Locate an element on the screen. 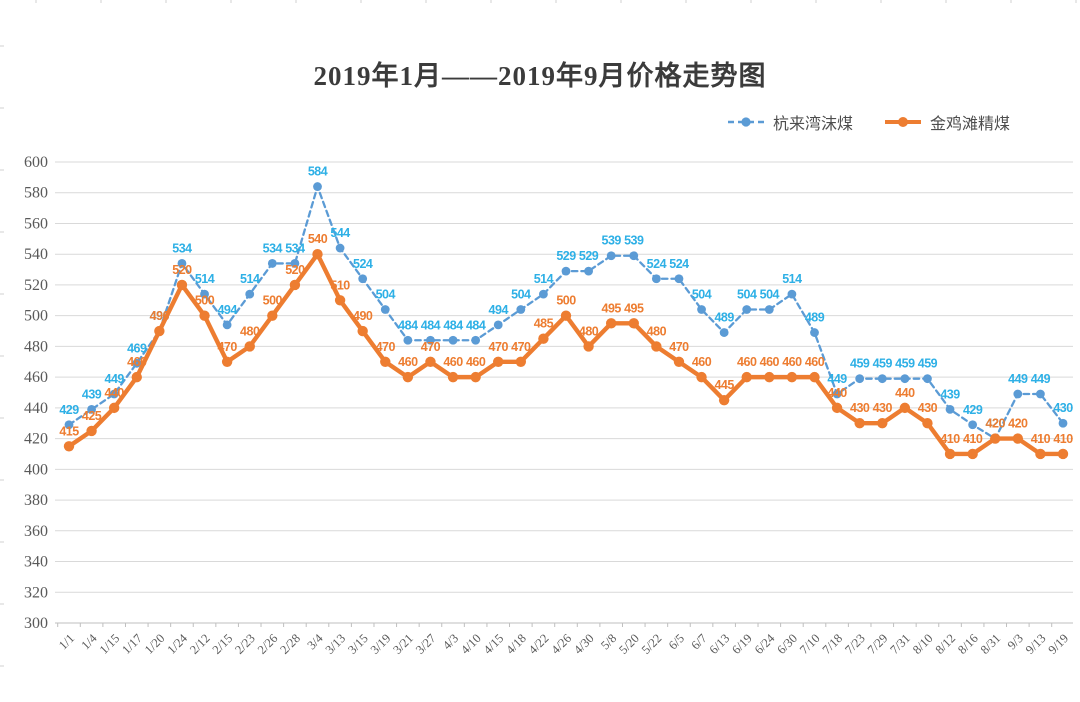 Image resolution: width=1080 pixels, height=702 pixels. y-axis-tick-label: 340 is located at coordinates (36, 562).